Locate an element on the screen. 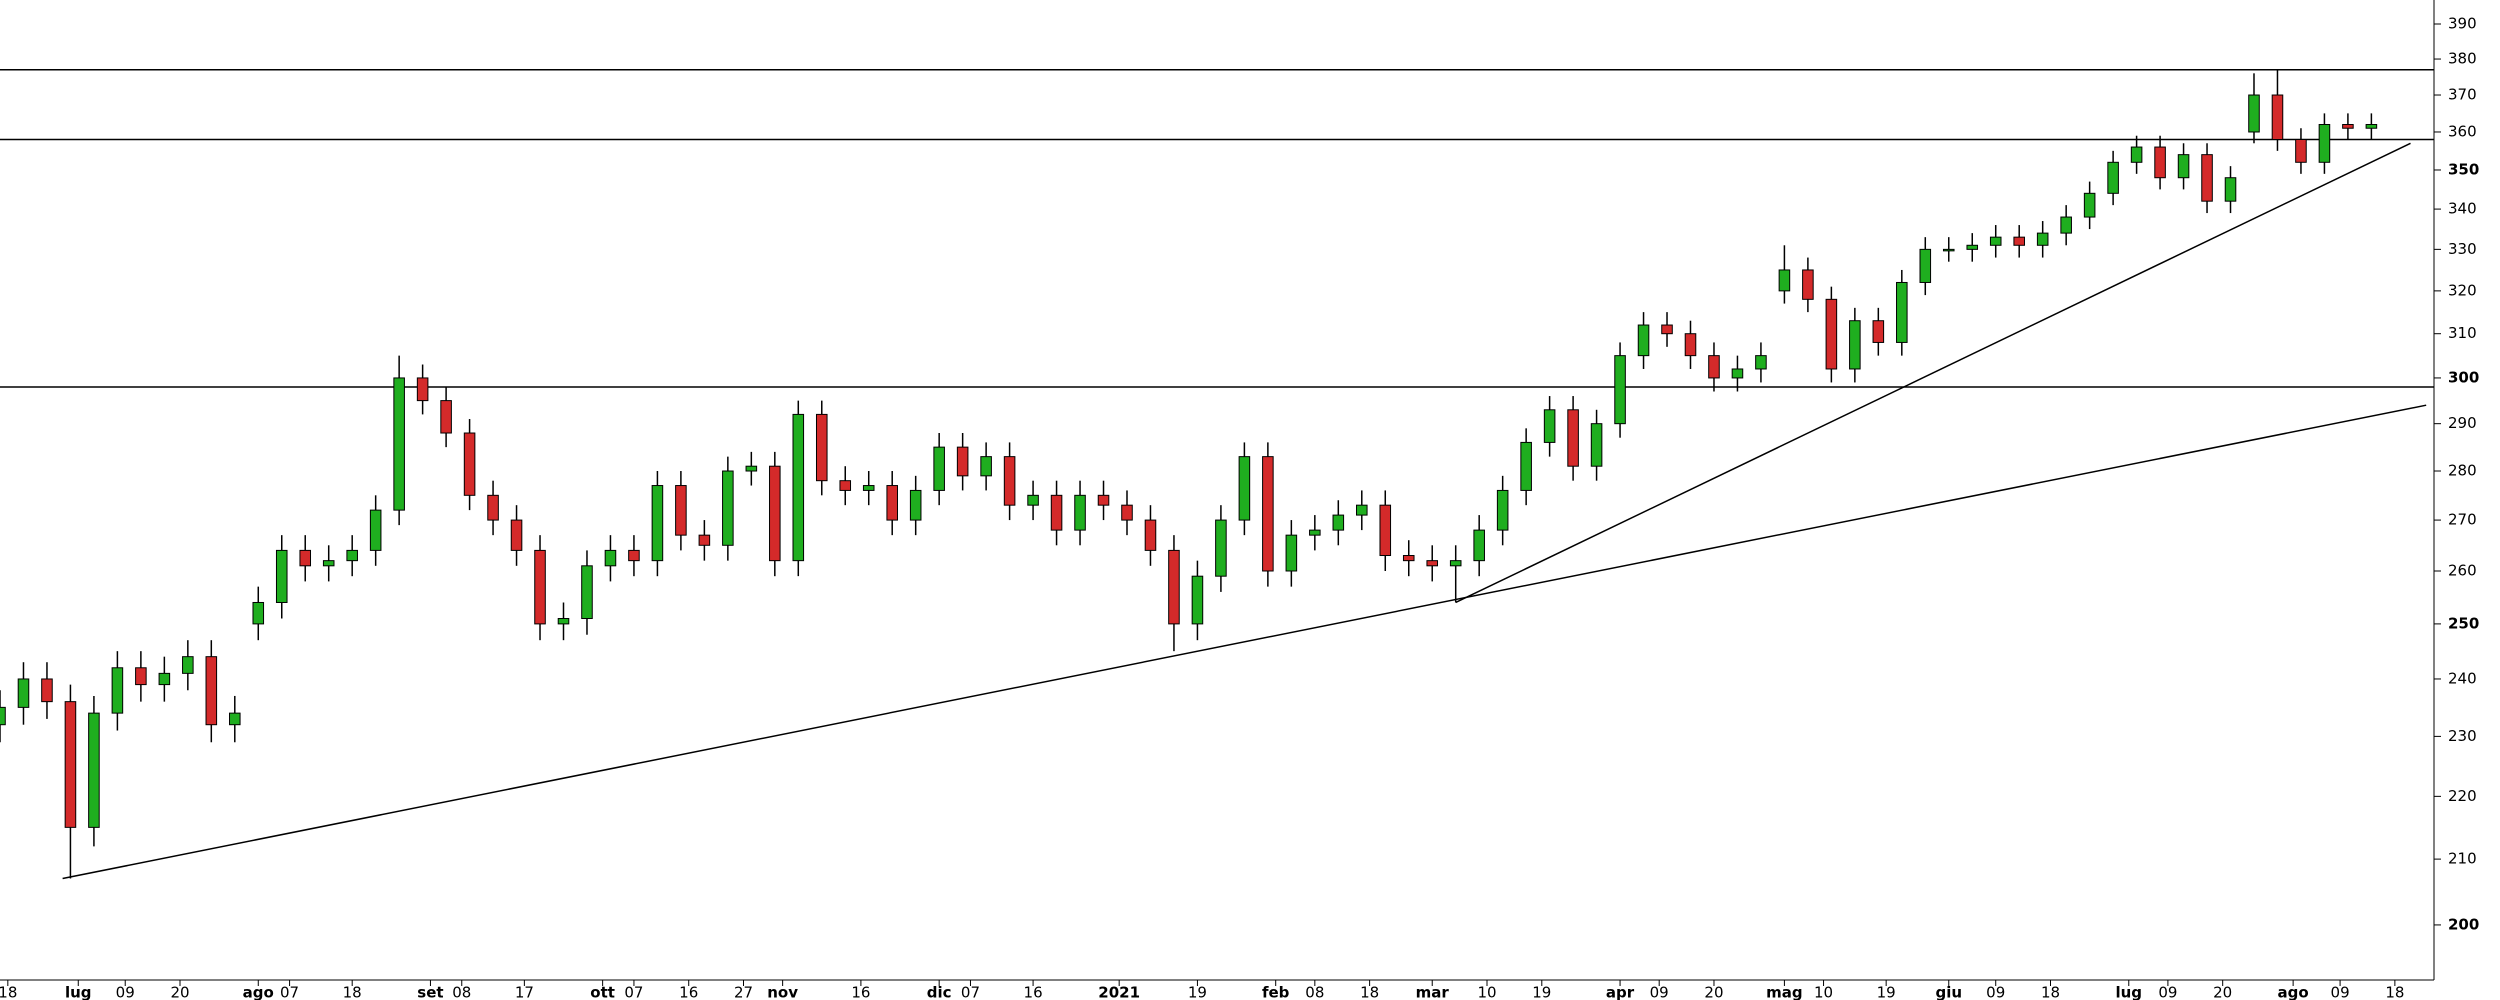 The height and width of the screenshot is (1000, 2500). y-tick-label: 230 is located at coordinates (2462, 736).